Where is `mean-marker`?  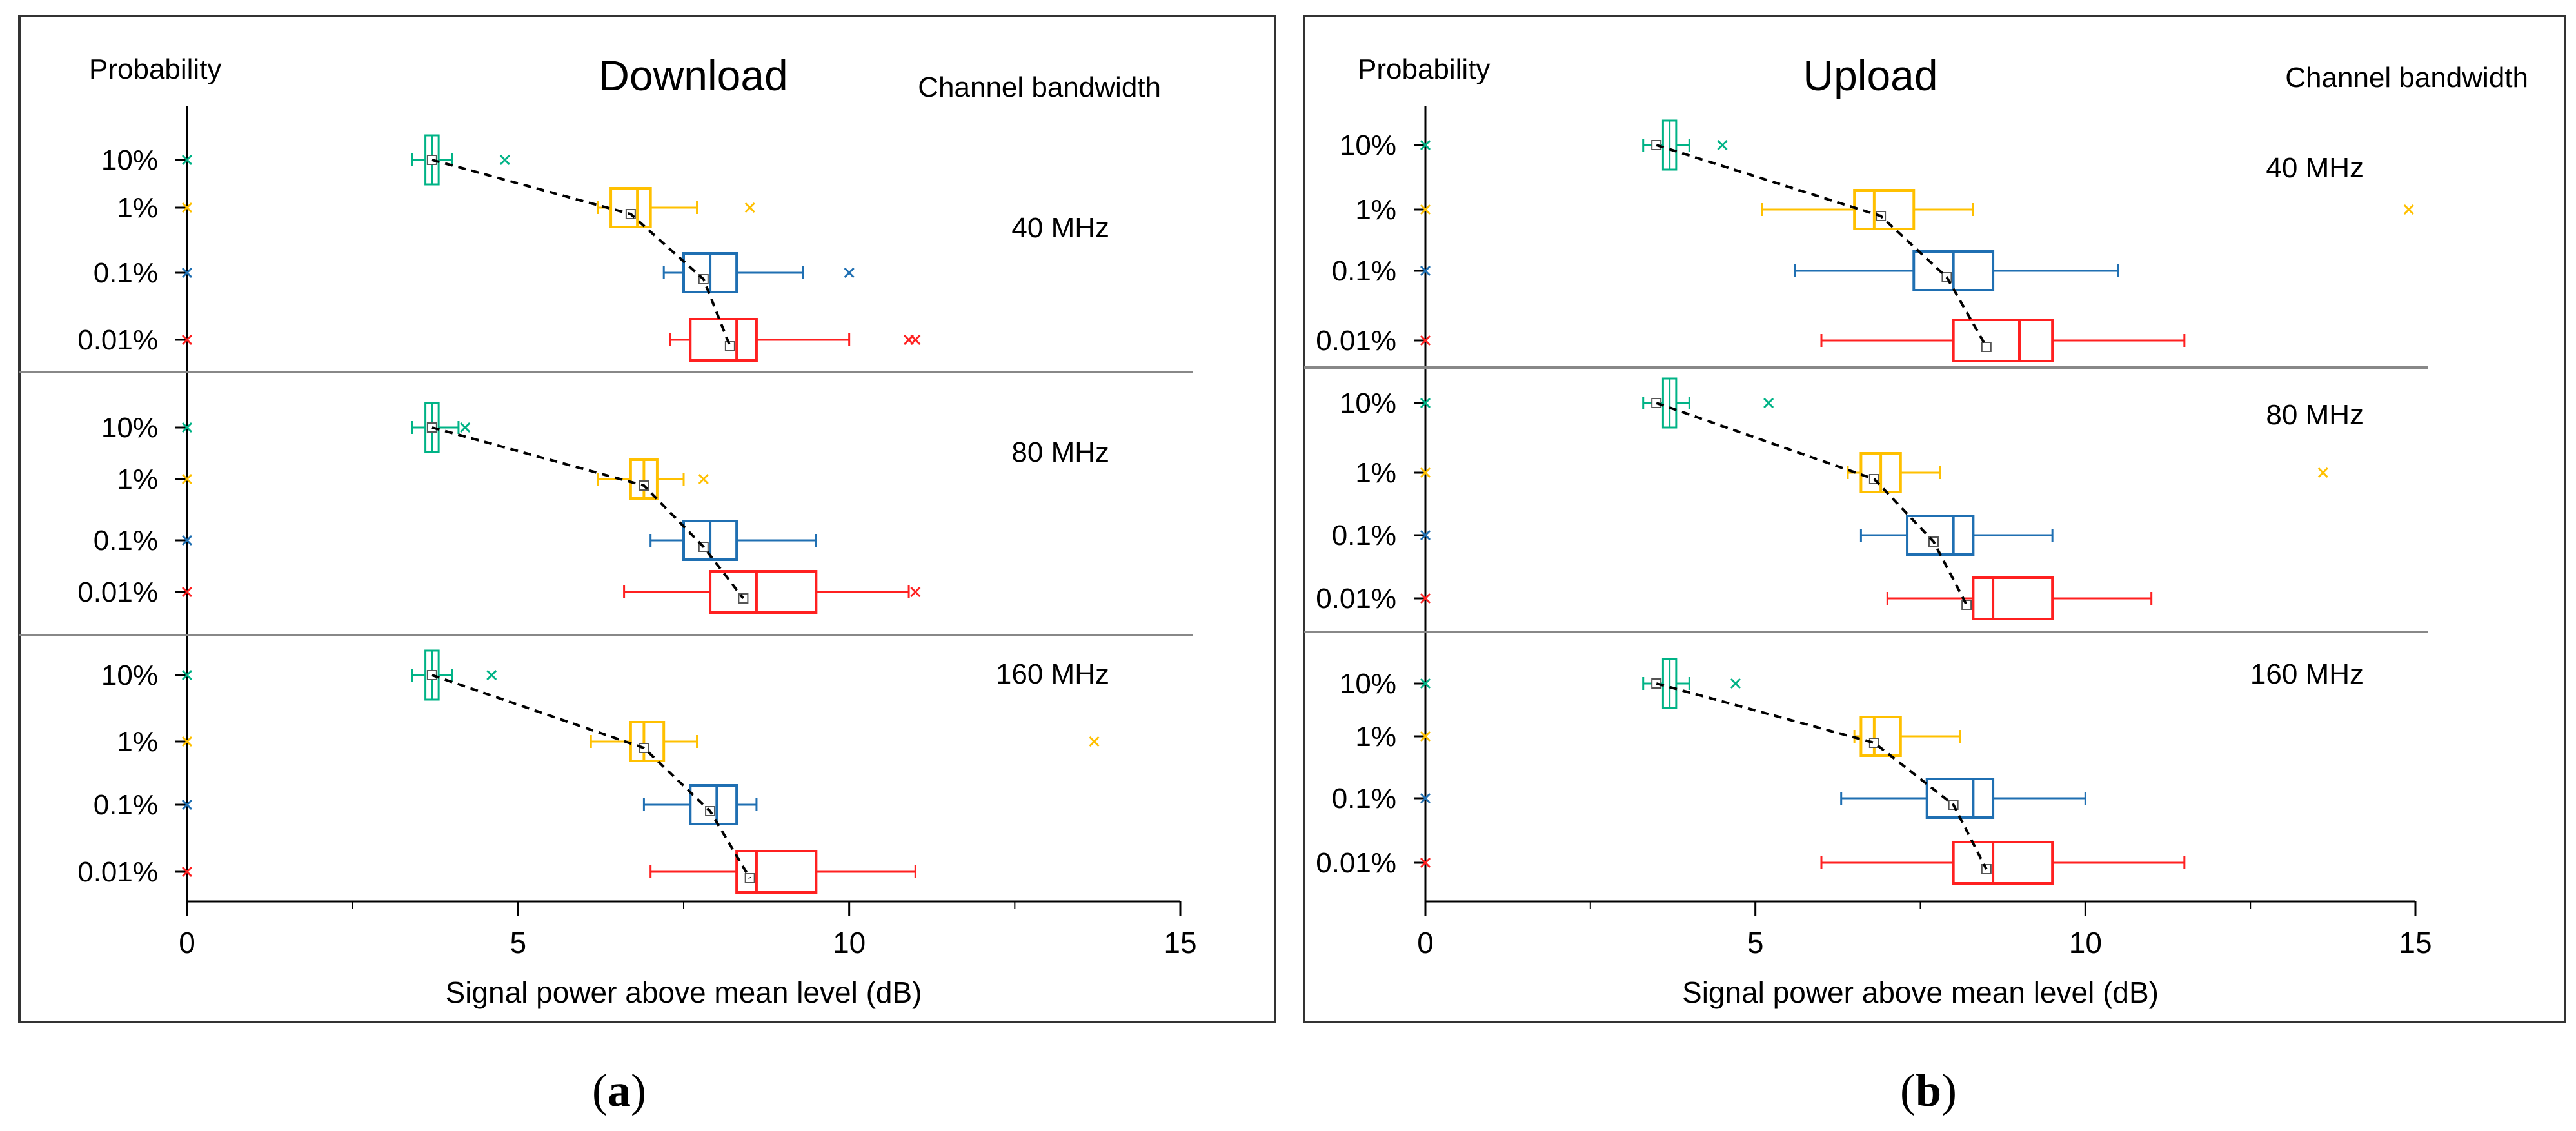 mean-marker is located at coordinates (1986, 347).